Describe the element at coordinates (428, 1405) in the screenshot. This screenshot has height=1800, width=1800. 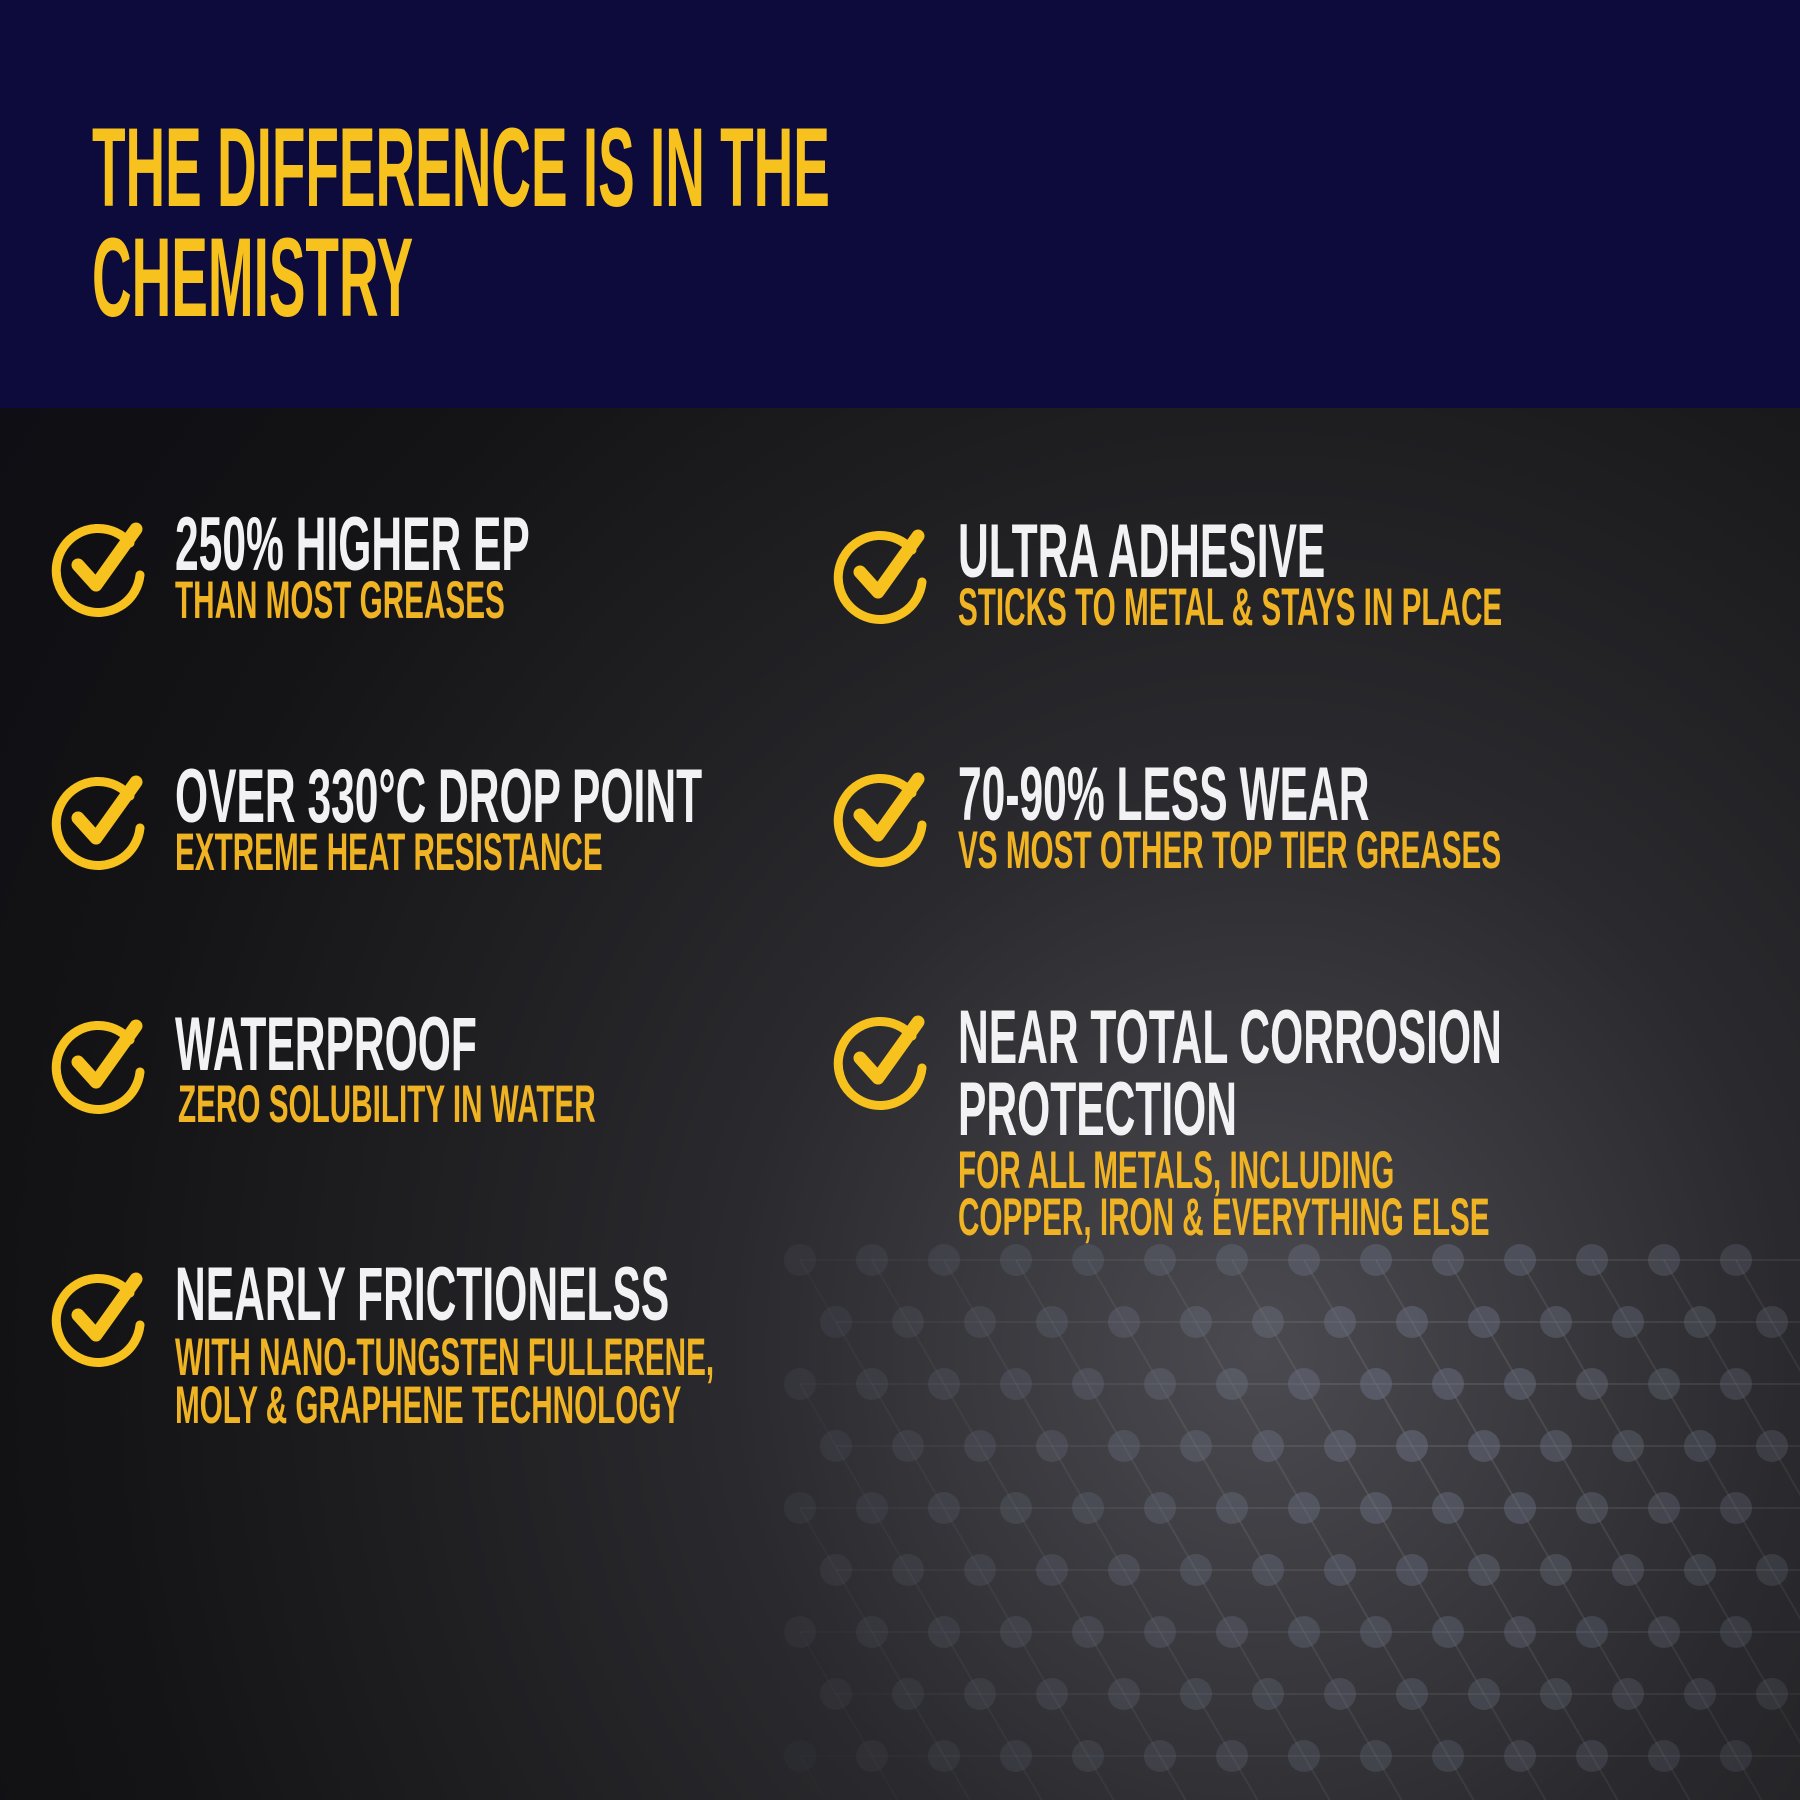
I see `feature-subtitle: MOLY & GRAPHENE TECHNOLOGY` at that location.